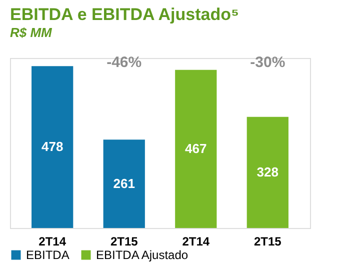 The image size is (363, 265). I want to click on data-label: 478, so click(52, 146).